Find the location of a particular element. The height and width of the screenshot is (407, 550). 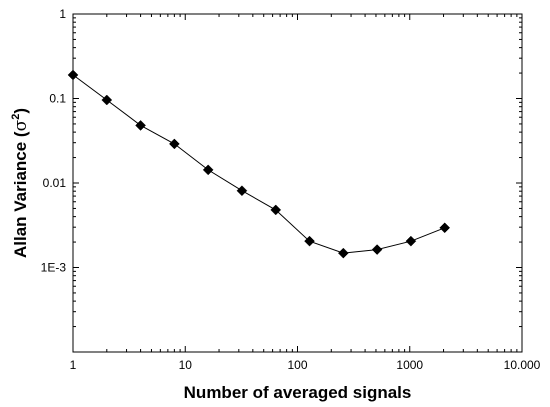

x-tick-label: 1000 is located at coordinates (409, 365).